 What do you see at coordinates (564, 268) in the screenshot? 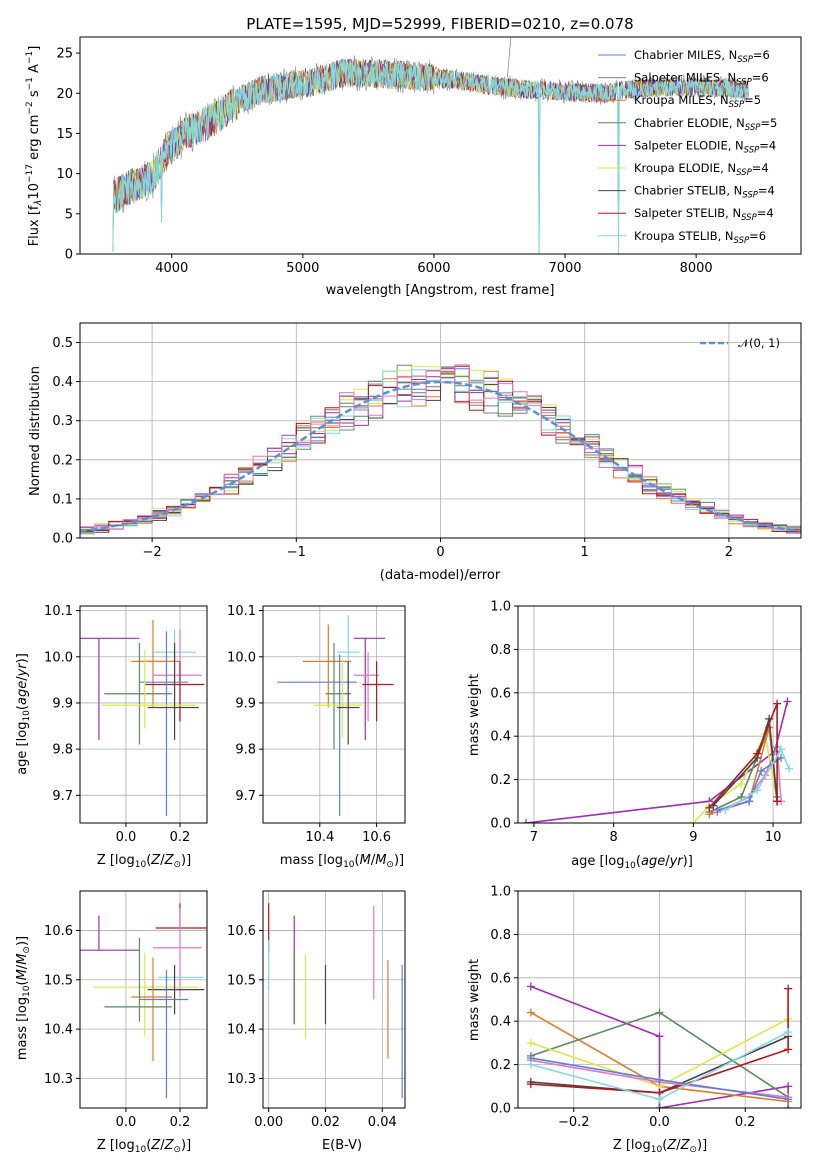
I see `x-tick-label: 7000` at bounding box center [564, 268].